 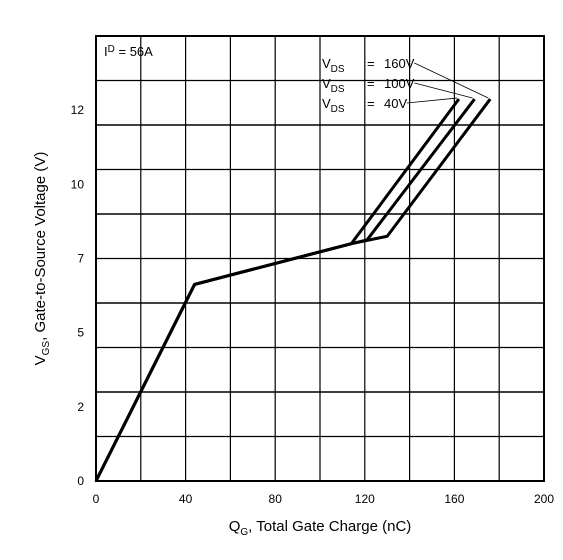 What do you see at coordinates (80, 407) in the screenshot?
I see `y-tick-label: 2` at bounding box center [80, 407].